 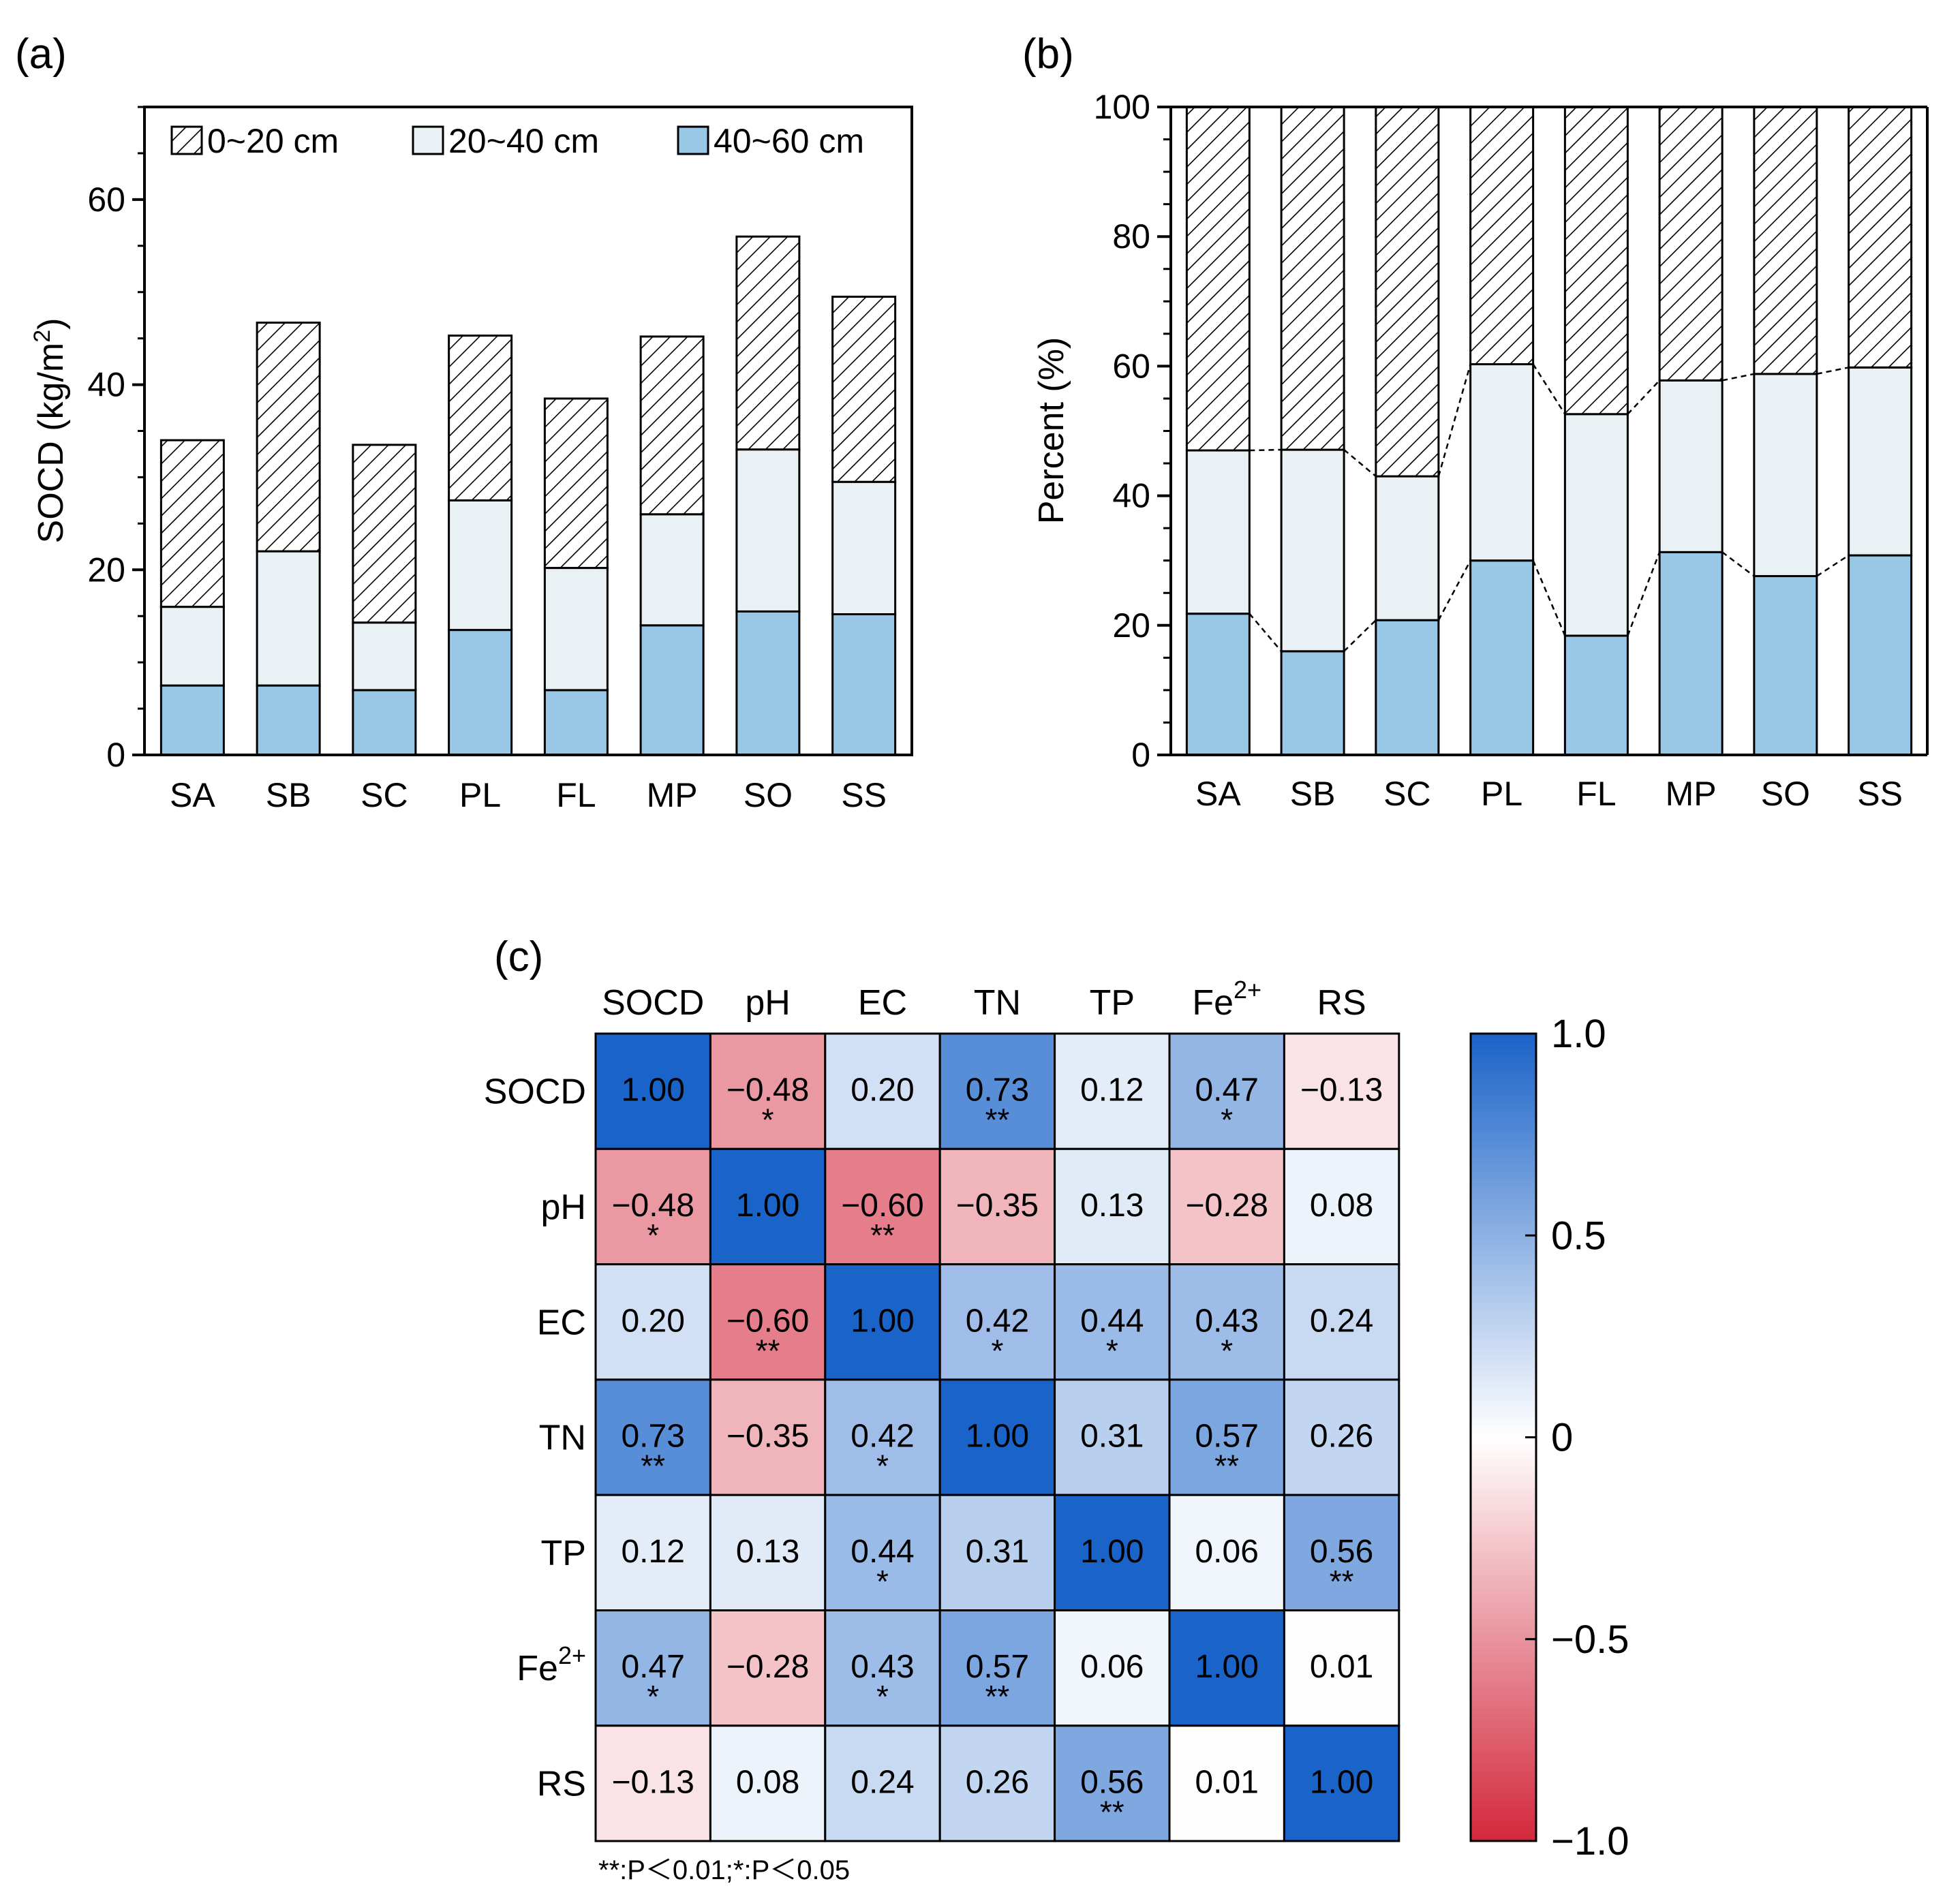 What do you see at coordinates (653, 1437) in the screenshot?
I see `cell-value-3-0: 0.73` at bounding box center [653, 1437].